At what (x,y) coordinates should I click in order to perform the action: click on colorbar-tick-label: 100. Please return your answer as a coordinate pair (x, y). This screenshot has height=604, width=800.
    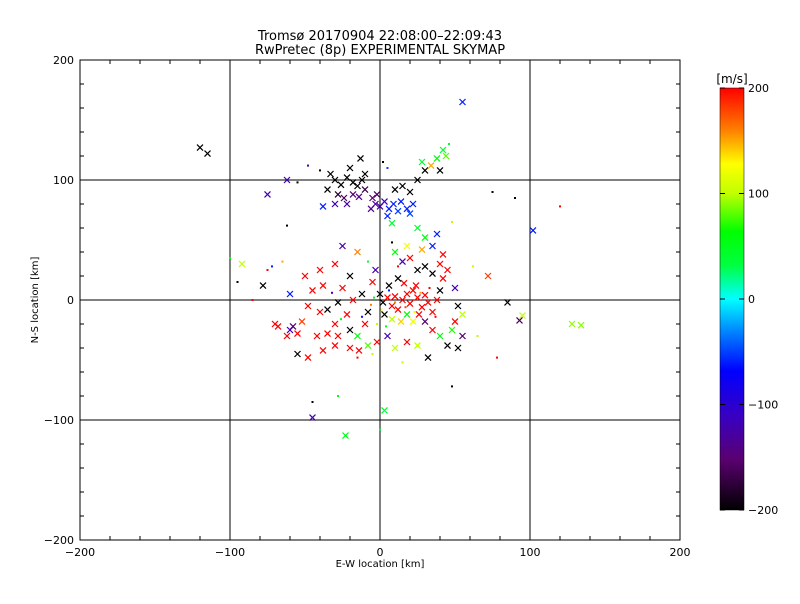
    Looking at the image, I should click on (758, 194).